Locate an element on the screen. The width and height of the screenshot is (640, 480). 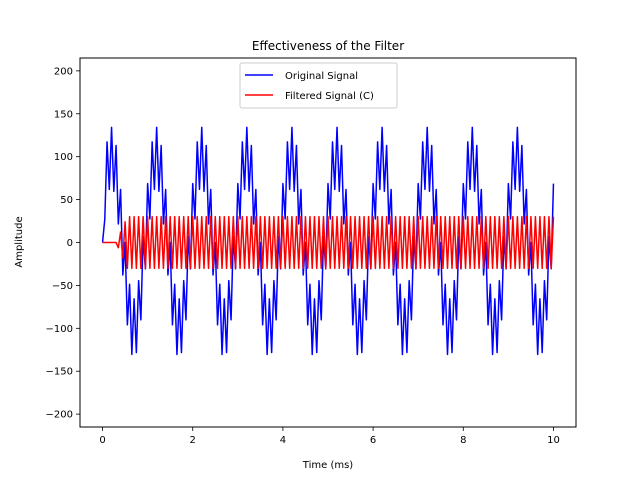
y-tick-label: −100 is located at coordinates (59, 329).